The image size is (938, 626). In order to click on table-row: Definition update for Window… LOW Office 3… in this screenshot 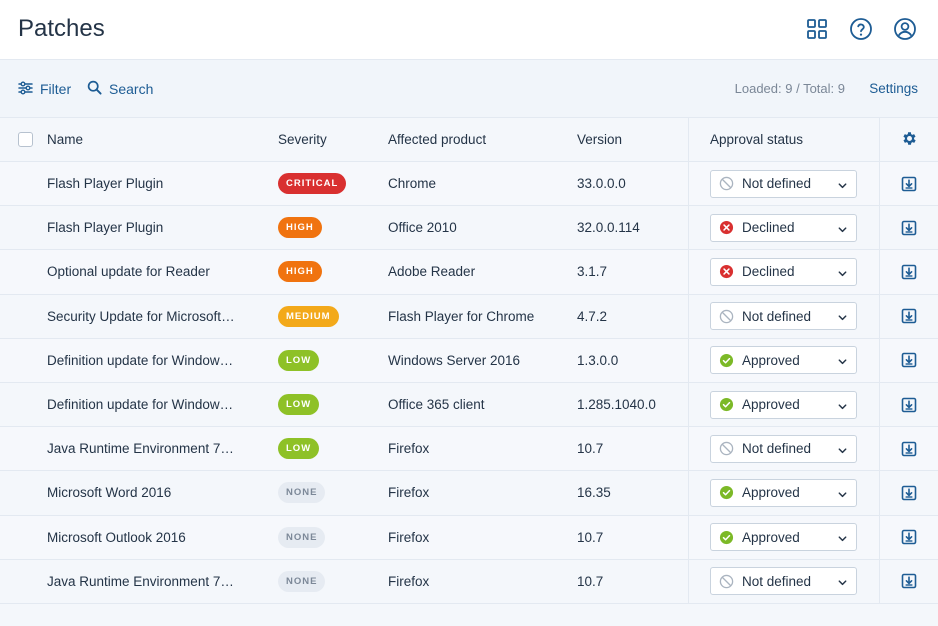, I will do `click(469, 405)`.